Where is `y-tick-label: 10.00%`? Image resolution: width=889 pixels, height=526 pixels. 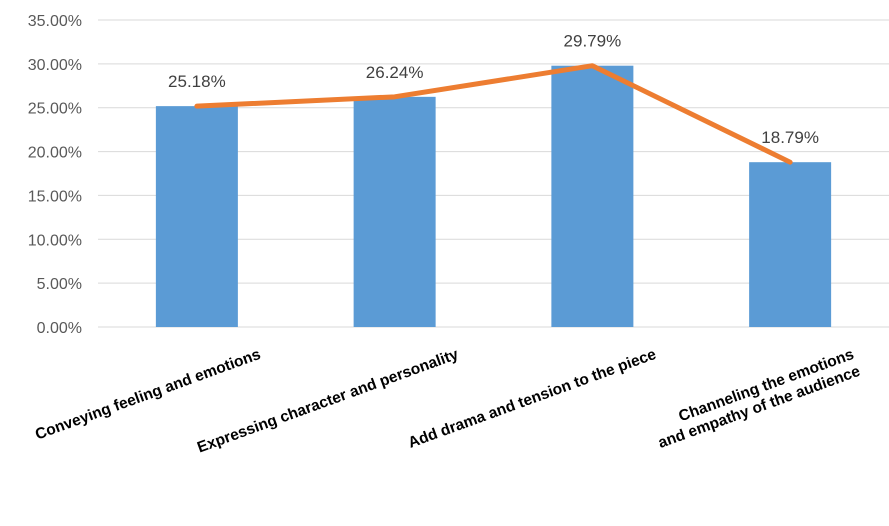
y-tick-label: 10.00% is located at coordinates (55, 240).